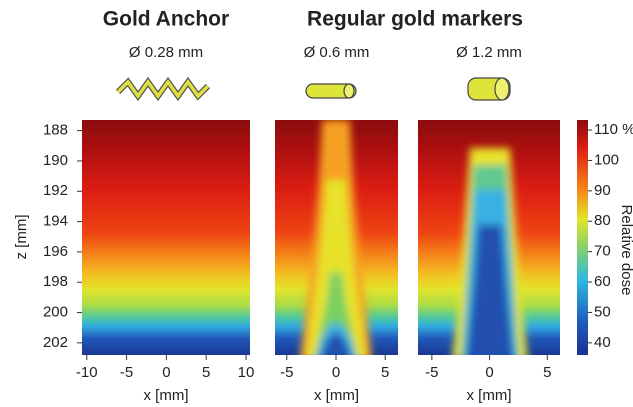 The image size is (633, 407). Describe the element at coordinates (55, 130) in the screenshot. I see `y-tick-label: 188` at that location.